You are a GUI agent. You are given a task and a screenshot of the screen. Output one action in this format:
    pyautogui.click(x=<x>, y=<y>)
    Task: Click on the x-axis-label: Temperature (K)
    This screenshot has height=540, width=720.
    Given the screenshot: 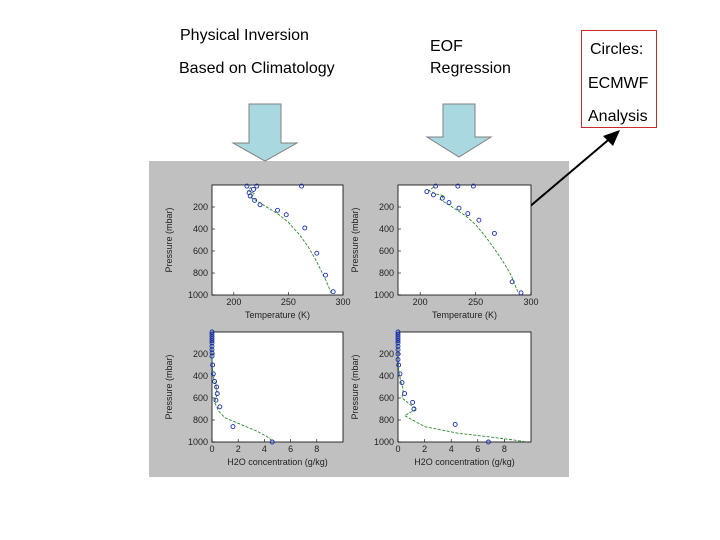 What is the action you would take?
    pyautogui.click(x=277, y=315)
    